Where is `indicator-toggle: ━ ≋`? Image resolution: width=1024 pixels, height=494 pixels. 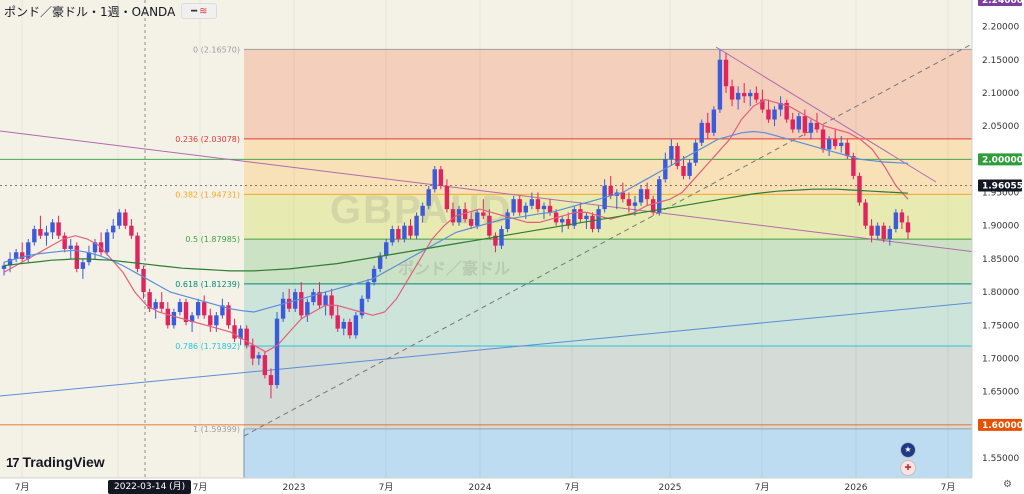 indicator-toggle: ━ ≋ is located at coordinates (199, 11).